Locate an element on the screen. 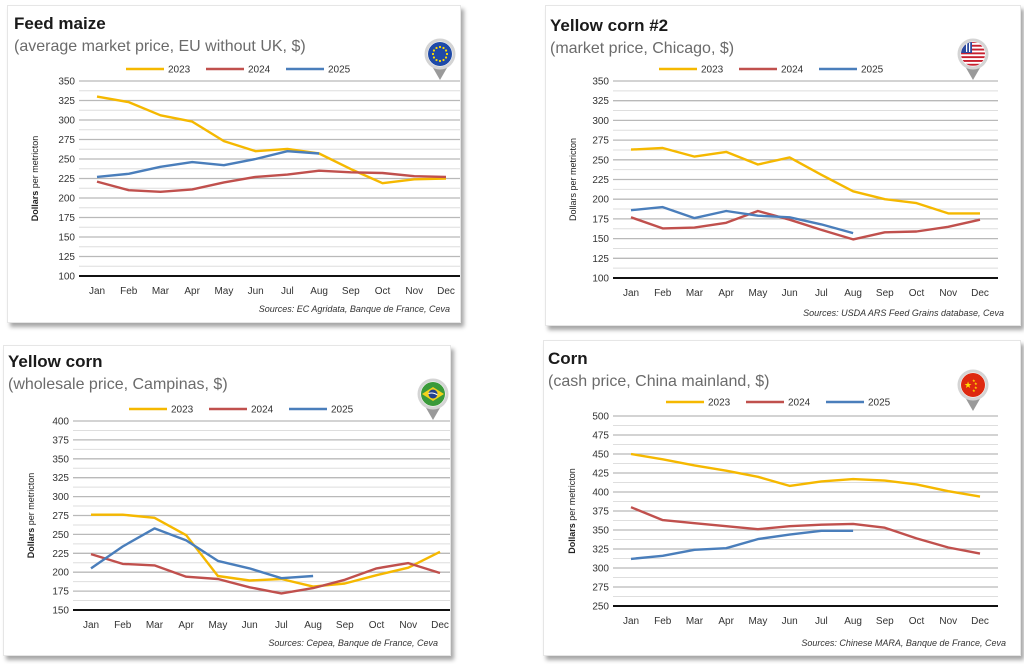 Image resolution: width=1024 pixels, height=664 pixels. y-tick-label: 125 is located at coordinates (66, 257).